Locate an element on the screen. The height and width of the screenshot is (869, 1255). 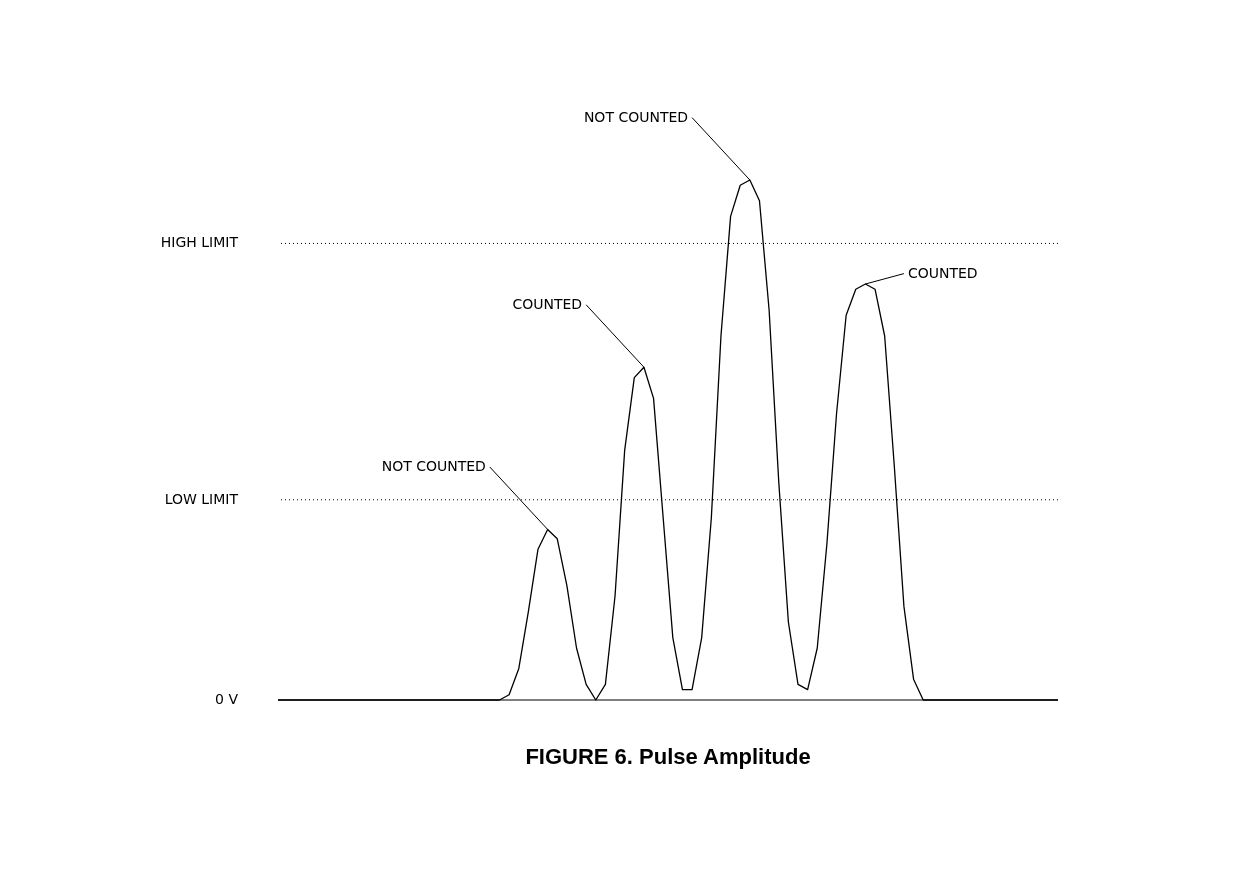
ref-line-label: HIGH LIMIT is located at coordinates (199, 242).